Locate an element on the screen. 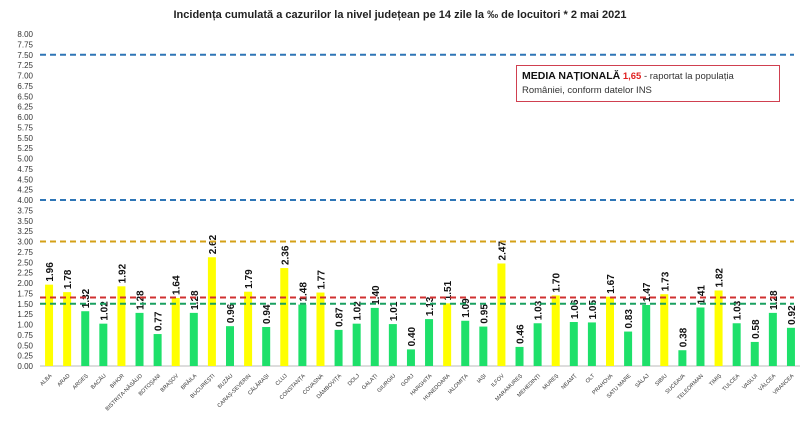 The image size is (800, 448). y-tick-label: 6.50 is located at coordinates (25, 96).